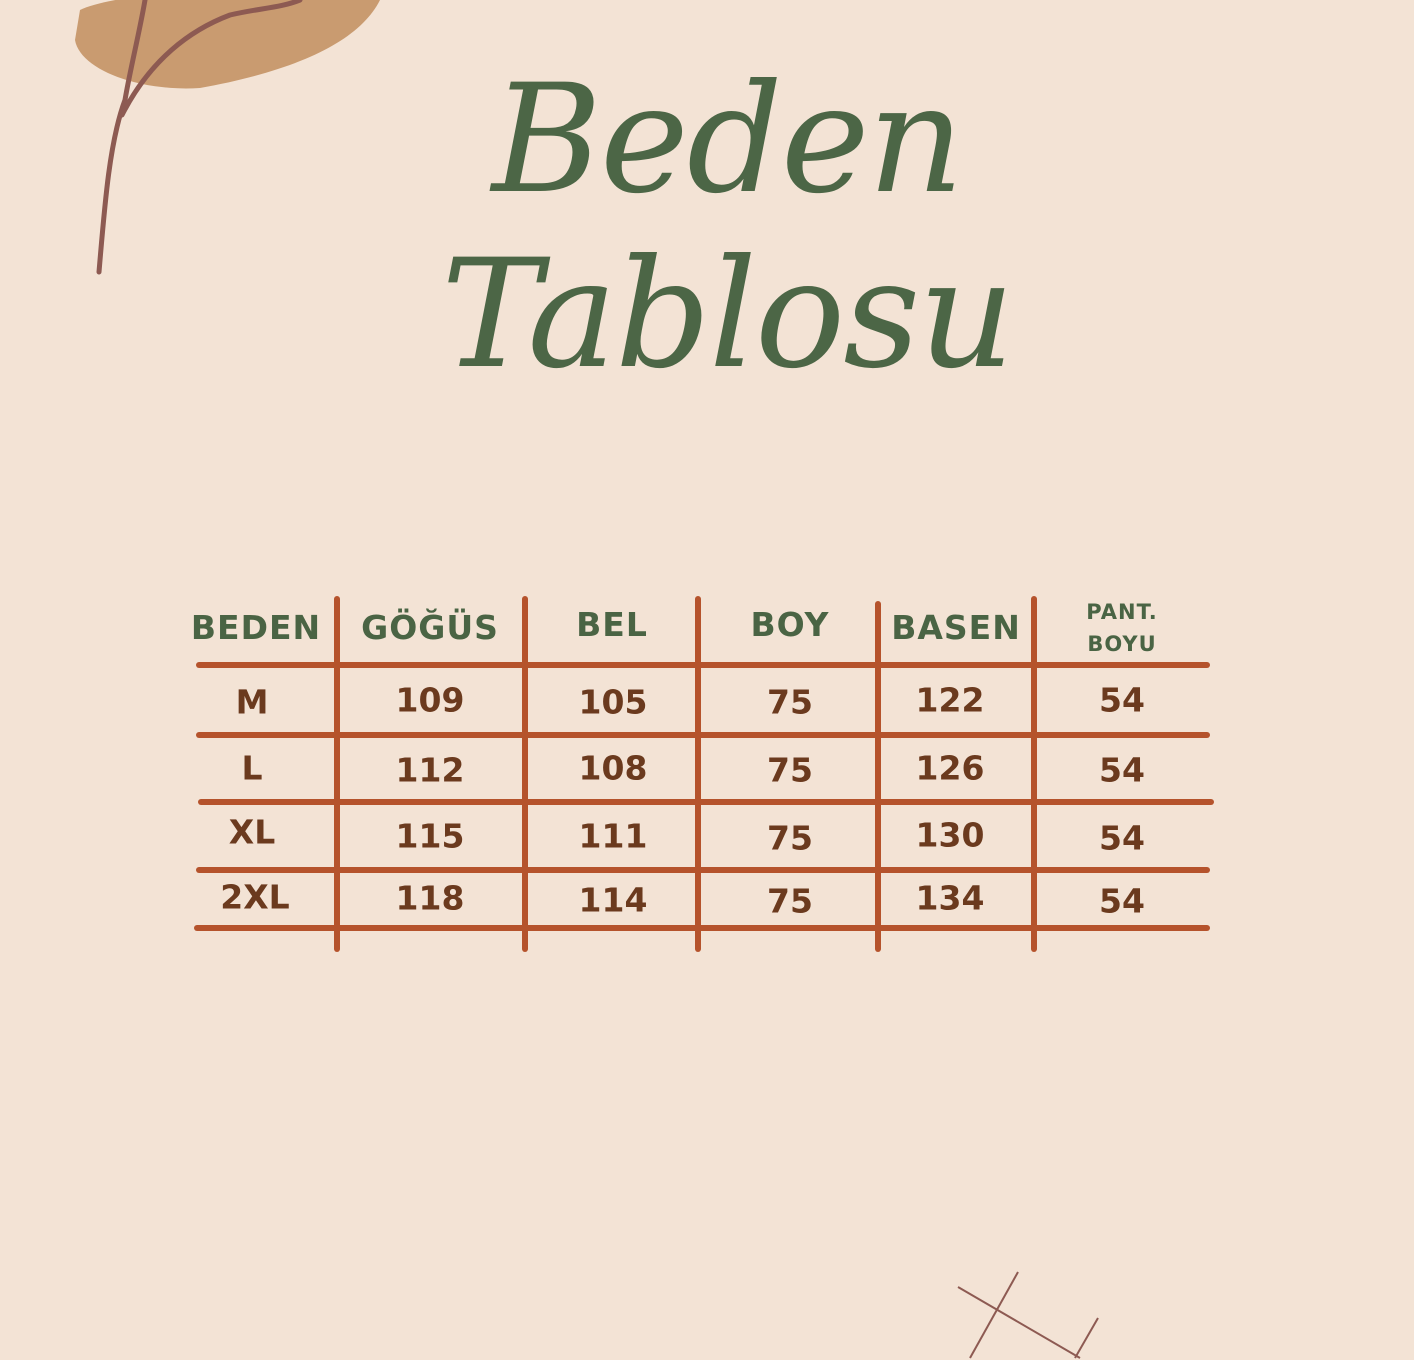 This screenshot has width=1414, height=1360. What do you see at coordinates (613, 768) in the screenshot?
I see `cell-bel: 108` at bounding box center [613, 768].